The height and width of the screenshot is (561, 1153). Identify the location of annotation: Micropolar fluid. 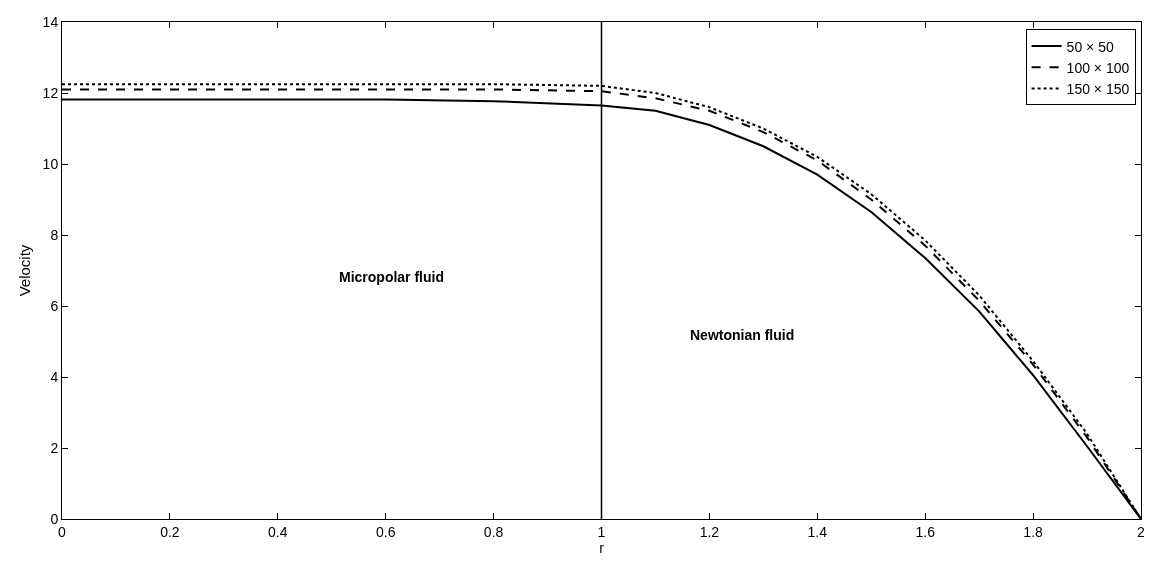
(391, 277).